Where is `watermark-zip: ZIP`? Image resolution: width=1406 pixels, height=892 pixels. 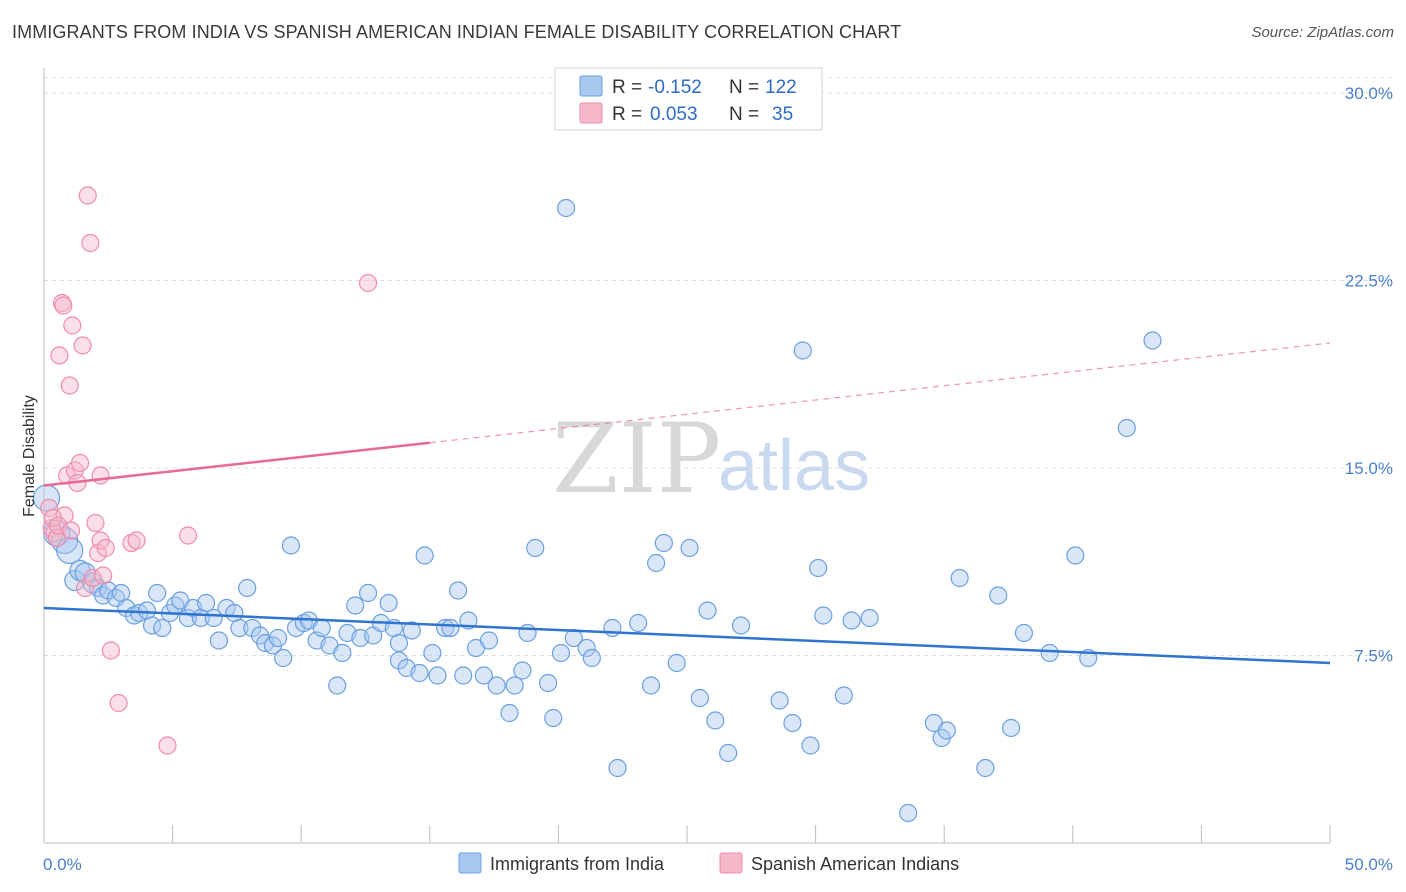 watermark-zip: ZIP is located at coordinates (636, 459).